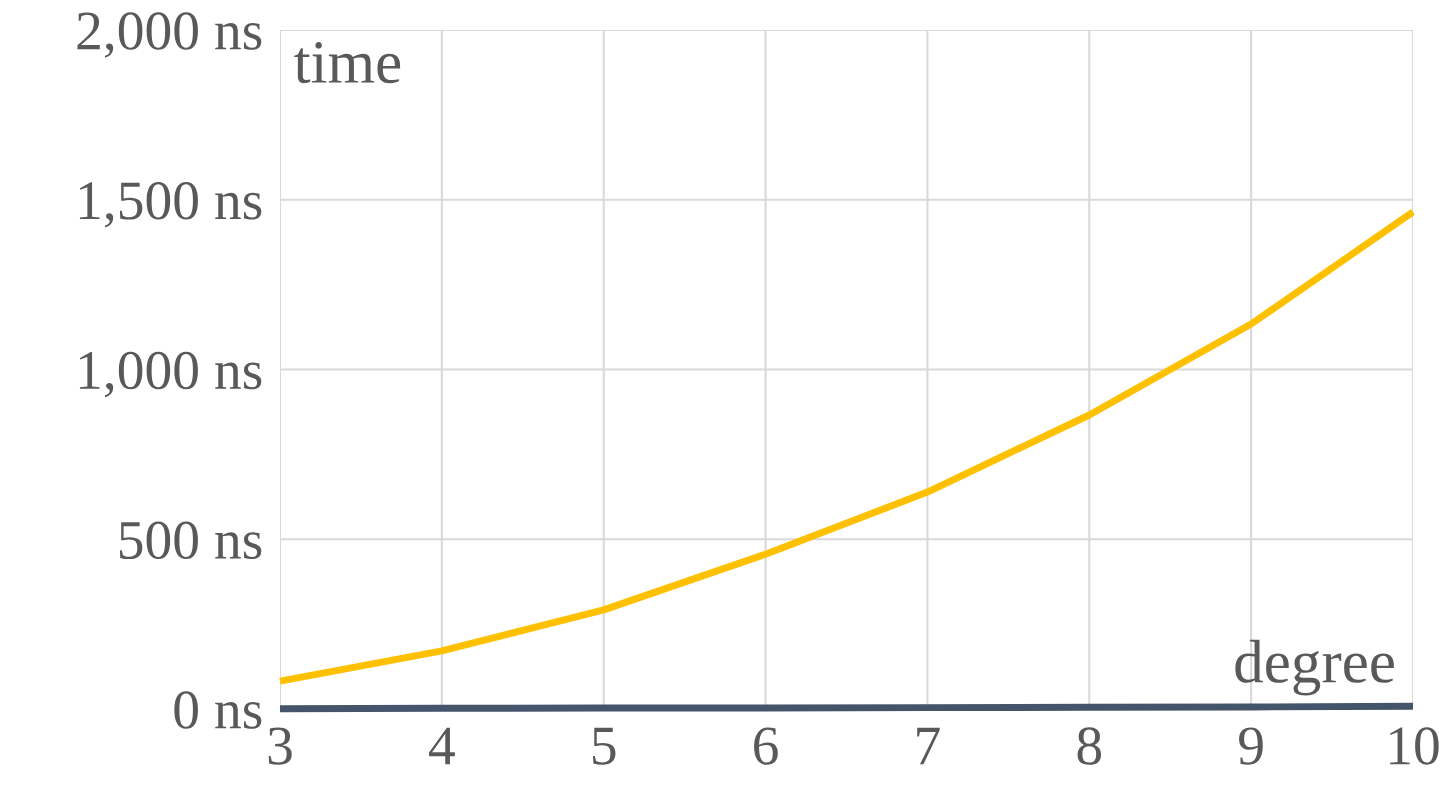 This screenshot has height=810, width=1446. Describe the element at coordinates (928, 746) in the screenshot. I see `x-tick-label: 7` at that location.